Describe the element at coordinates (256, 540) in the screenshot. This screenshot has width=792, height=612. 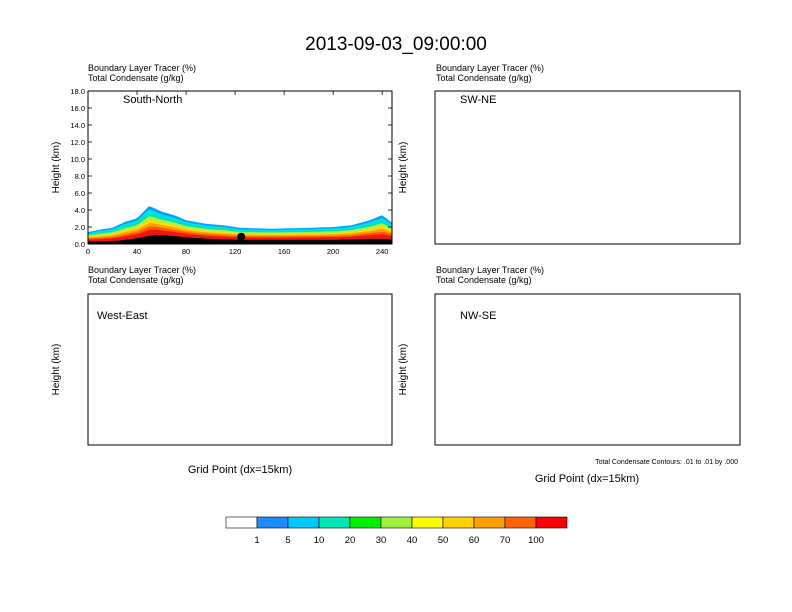
I see `colorbar-label: 1` at that location.